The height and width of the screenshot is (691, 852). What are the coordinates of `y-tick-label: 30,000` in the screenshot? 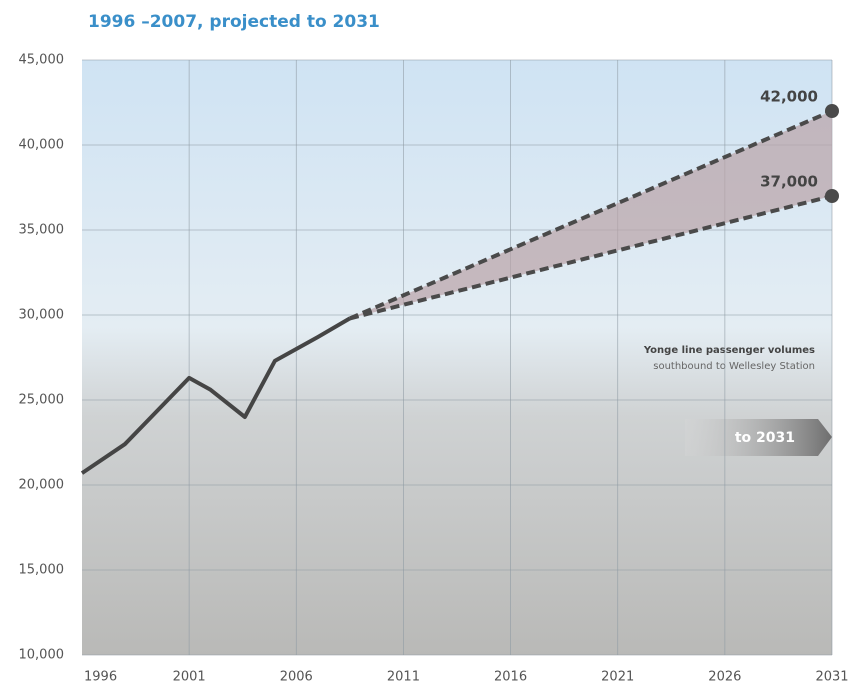 It's located at (42, 315).